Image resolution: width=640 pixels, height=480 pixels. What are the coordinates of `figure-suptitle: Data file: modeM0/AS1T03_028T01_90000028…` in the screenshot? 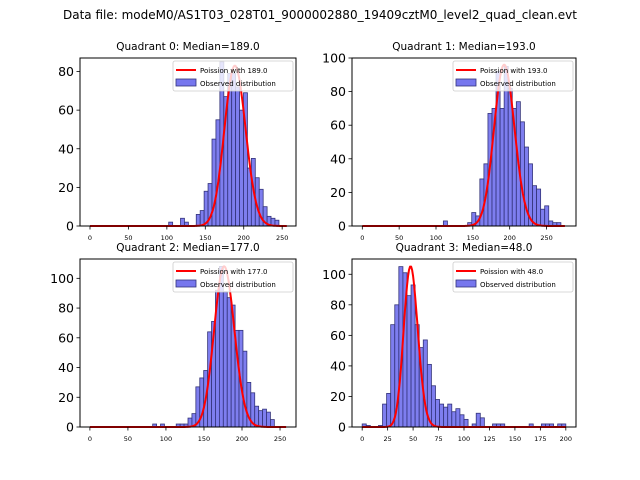 It's located at (320, 15).